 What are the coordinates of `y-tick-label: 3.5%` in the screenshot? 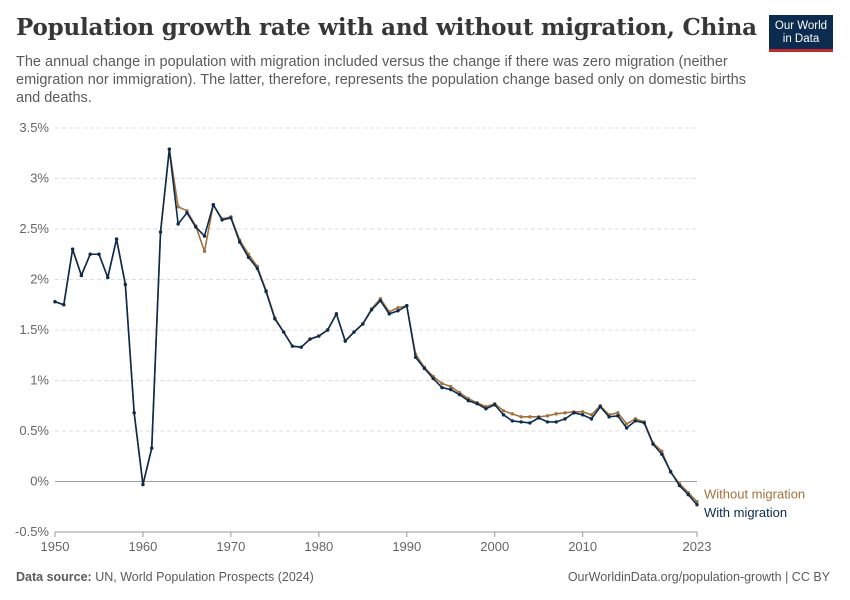 It's located at (34, 127).